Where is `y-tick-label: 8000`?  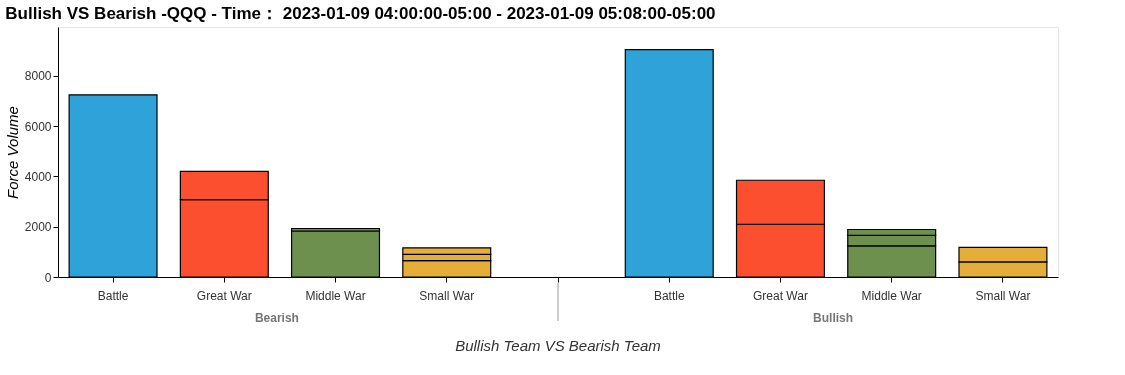
y-tick-label: 8000 is located at coordinates (38, 76).